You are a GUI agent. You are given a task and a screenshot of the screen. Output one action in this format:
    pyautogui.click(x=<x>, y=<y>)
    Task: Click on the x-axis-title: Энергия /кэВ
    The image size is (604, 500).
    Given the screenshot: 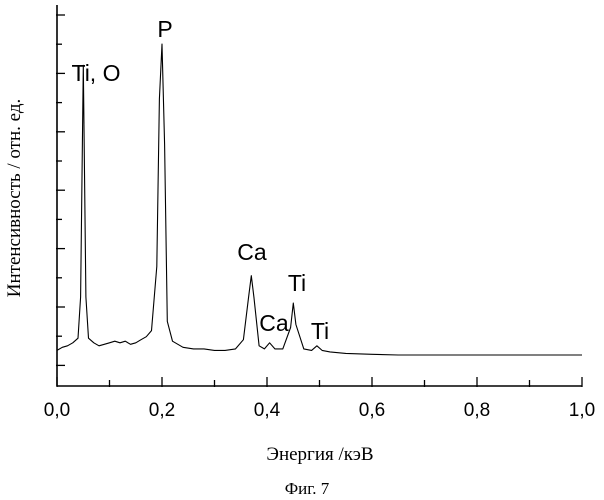 What is the action you would take?
    pyautogui.click(x=319, y=454)
    